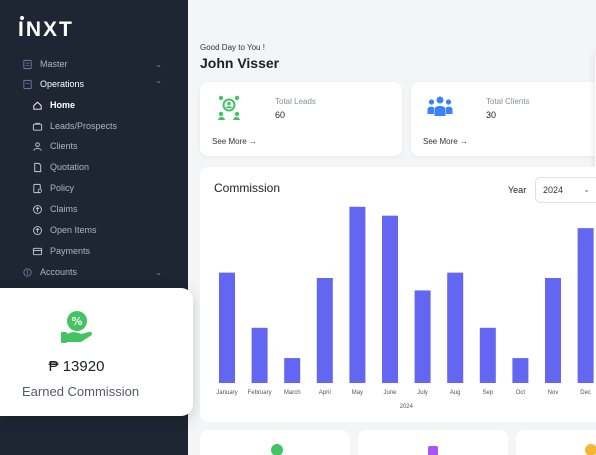 This screenshot has width=596, height=455. What do you see at coordinates (517, 190) in the screenshot?
I see `year-label: Year` at bounding box center [517, 190].